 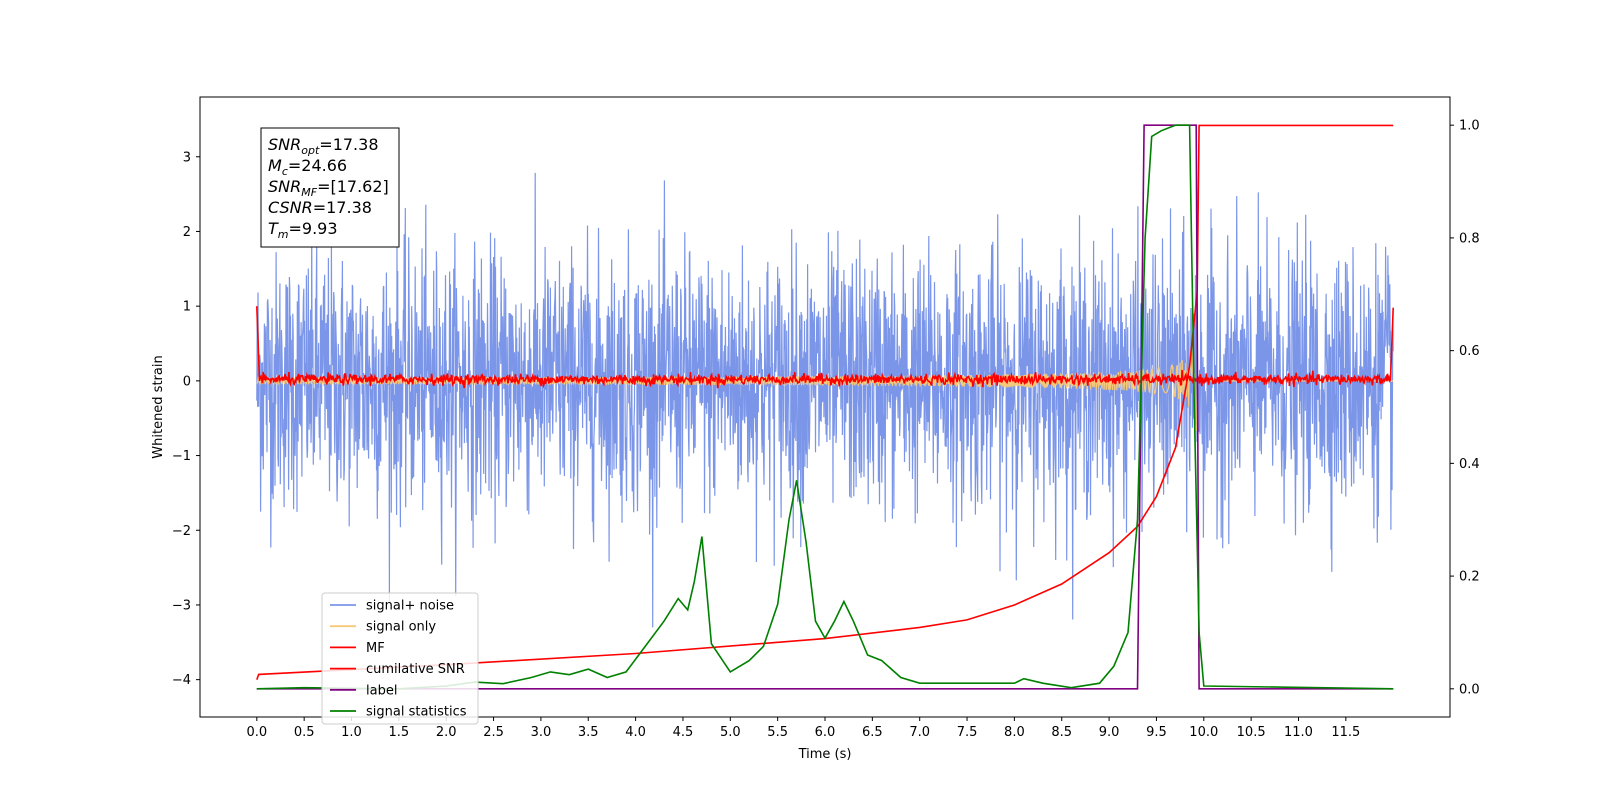 I want to click on x-tick-label: 11.5, so click(x=1345, y=732).